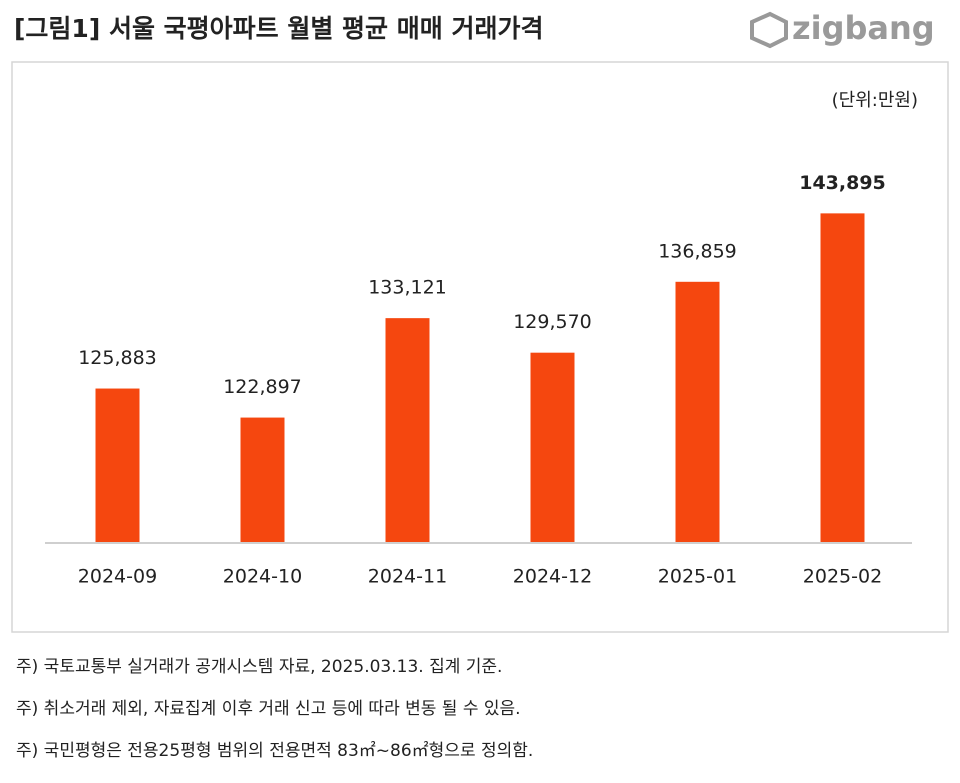 The height and width of the screenshot is (783, 960). I want to click on x-tick-label: 2024-12, so click(552, 577).